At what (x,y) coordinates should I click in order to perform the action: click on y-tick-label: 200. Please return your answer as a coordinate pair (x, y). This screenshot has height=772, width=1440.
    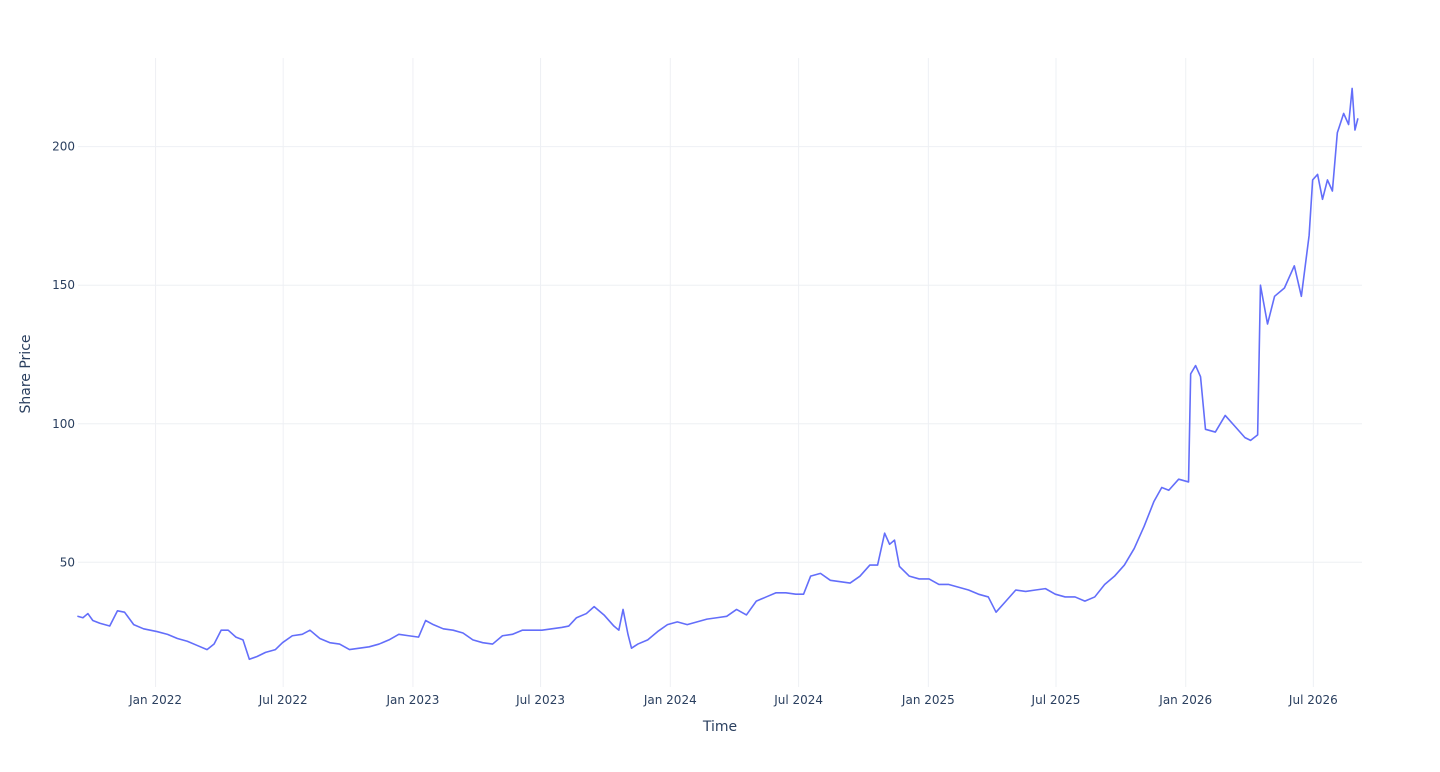
    Looking at the image, I should click on (63, 147).